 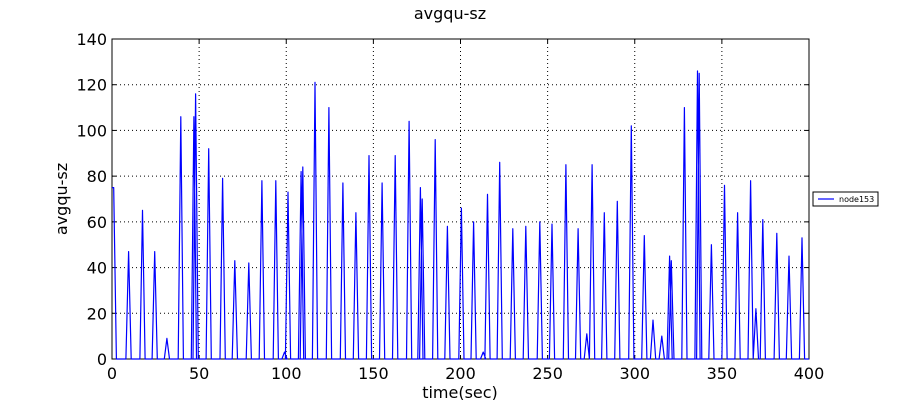 What do you see at coordinates (460, 391) in the screenshot?
I see `x-axis-label: time(sec)` at bounding box center [460, 391].